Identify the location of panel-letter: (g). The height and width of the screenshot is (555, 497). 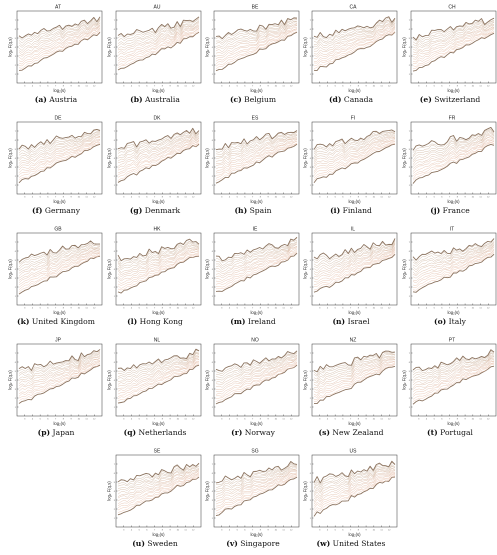
(136, 210).